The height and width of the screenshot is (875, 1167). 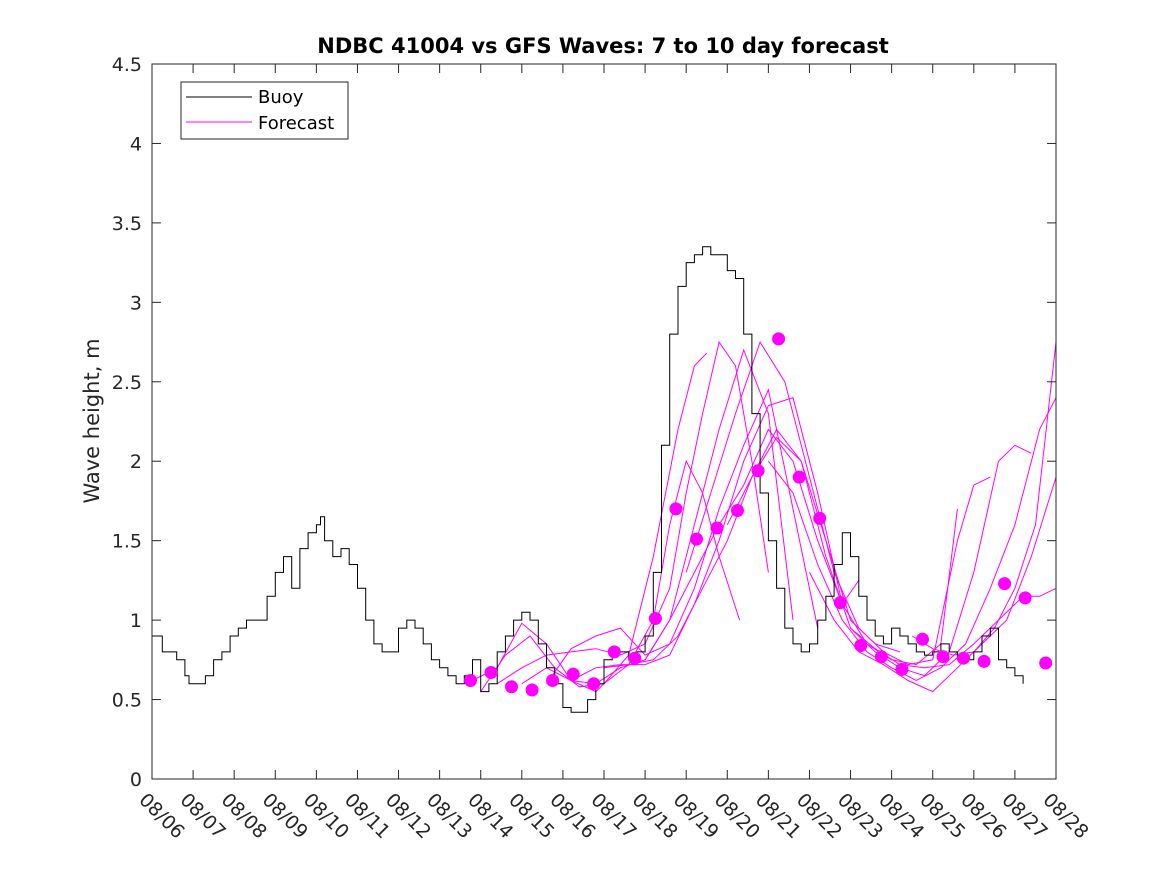 What do you see at coordinates (737, 816) in the screenshot?
I see `x-tick-label: 08/20` at bounding box center [737, 816].